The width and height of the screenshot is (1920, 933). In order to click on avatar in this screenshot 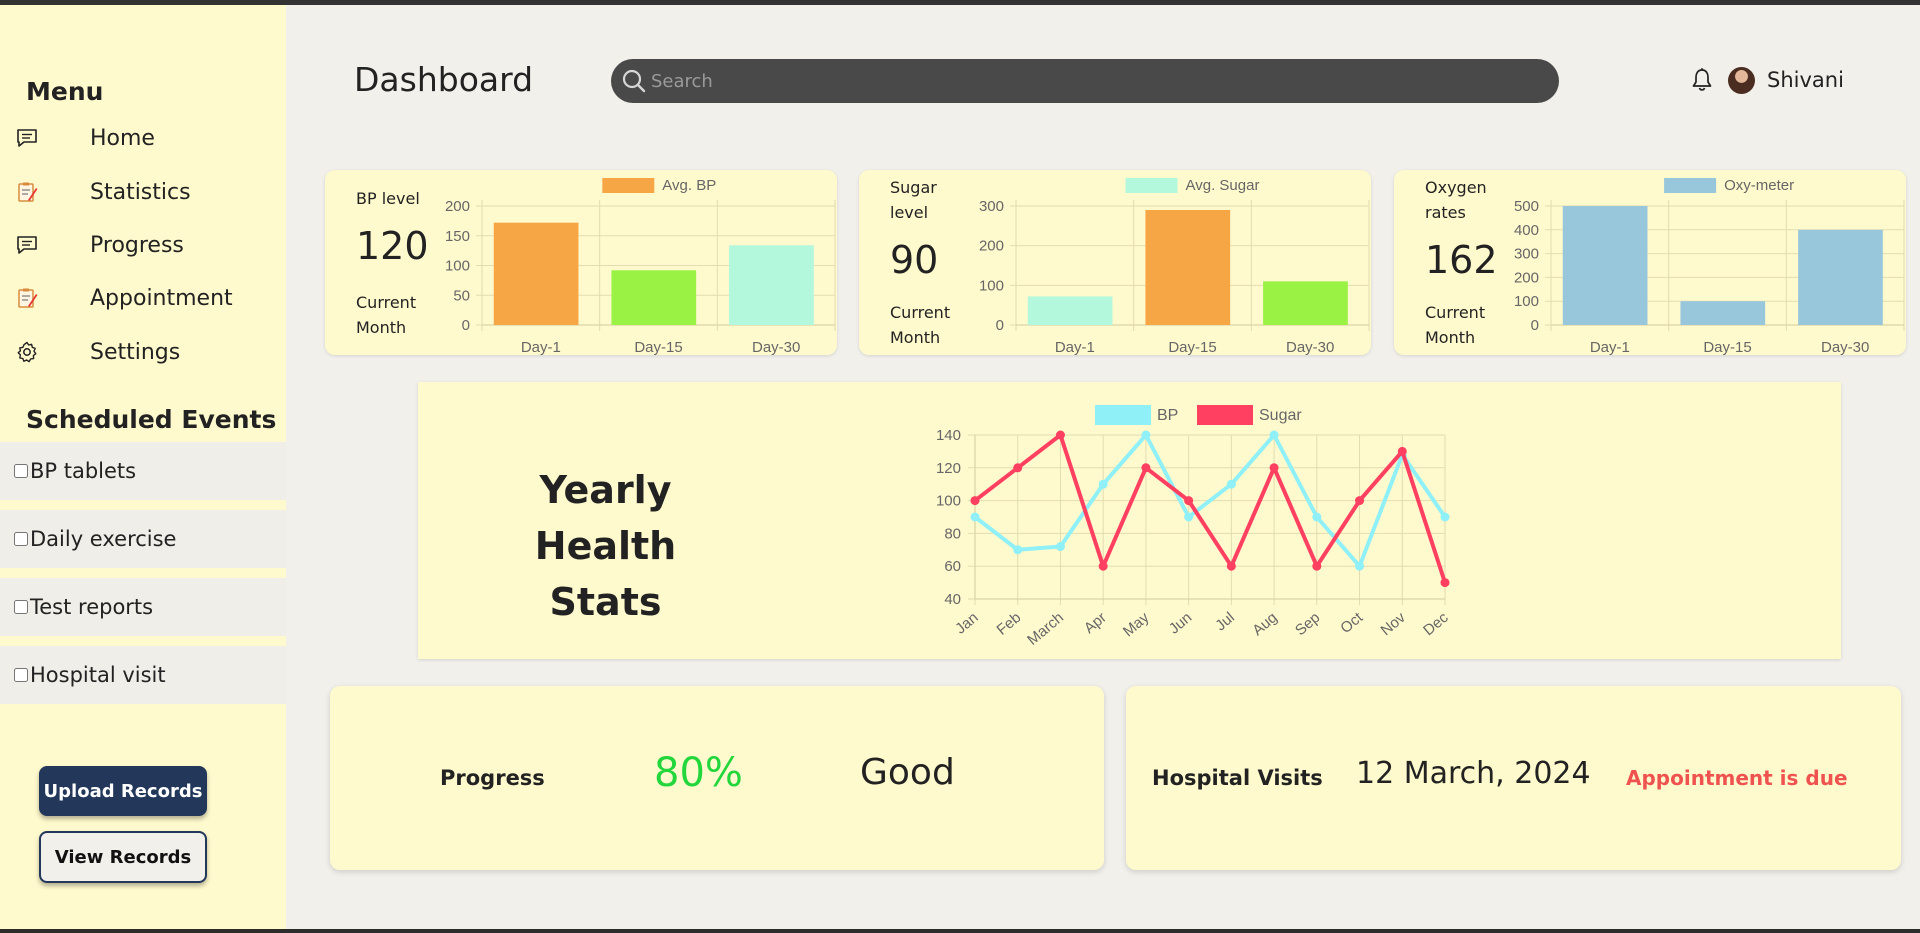, I will do `click(1741, 80)`.